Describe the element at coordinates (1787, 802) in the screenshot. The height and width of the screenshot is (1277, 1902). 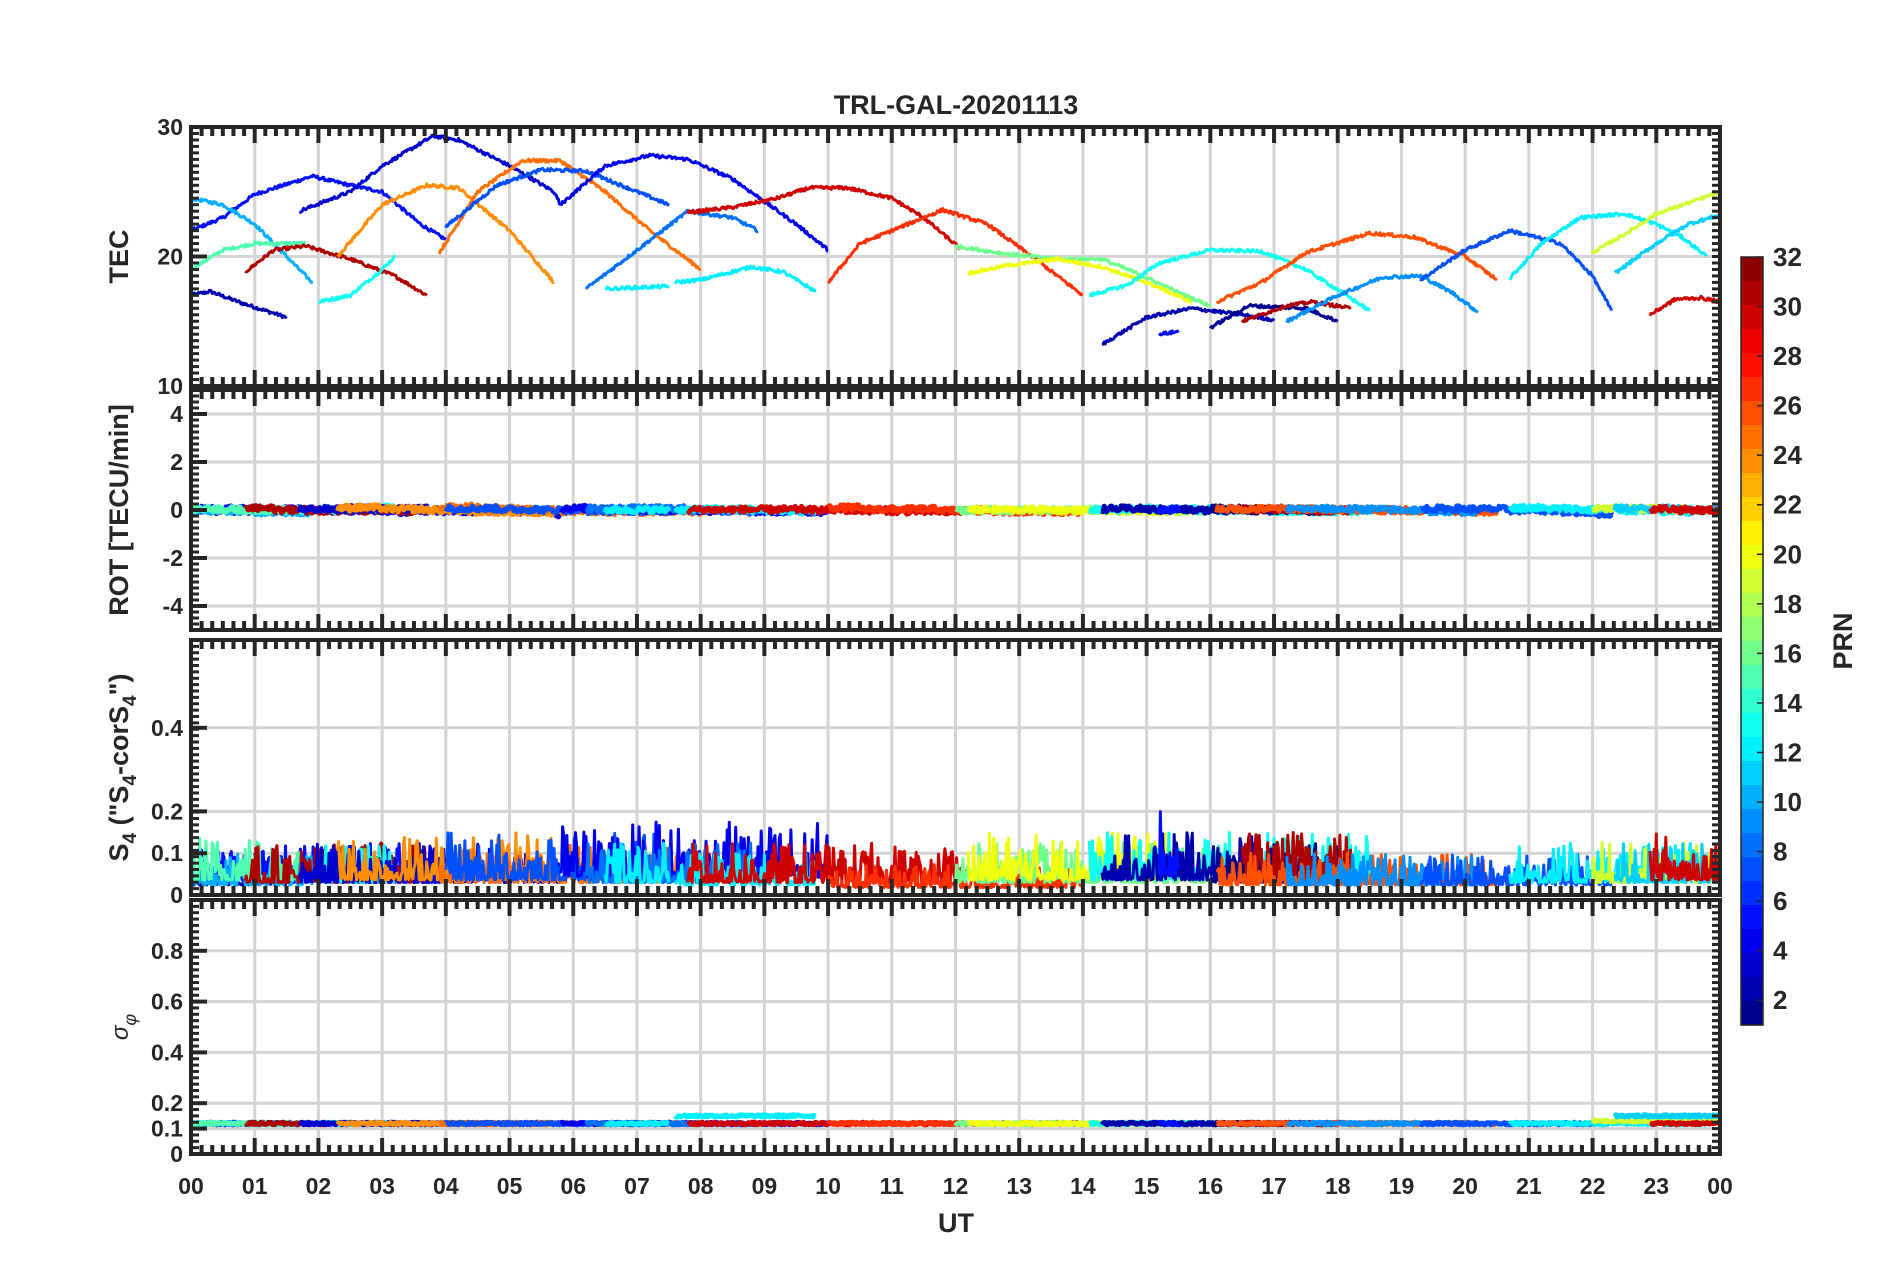
I see `colorbar-tick-label: 10` at that location.